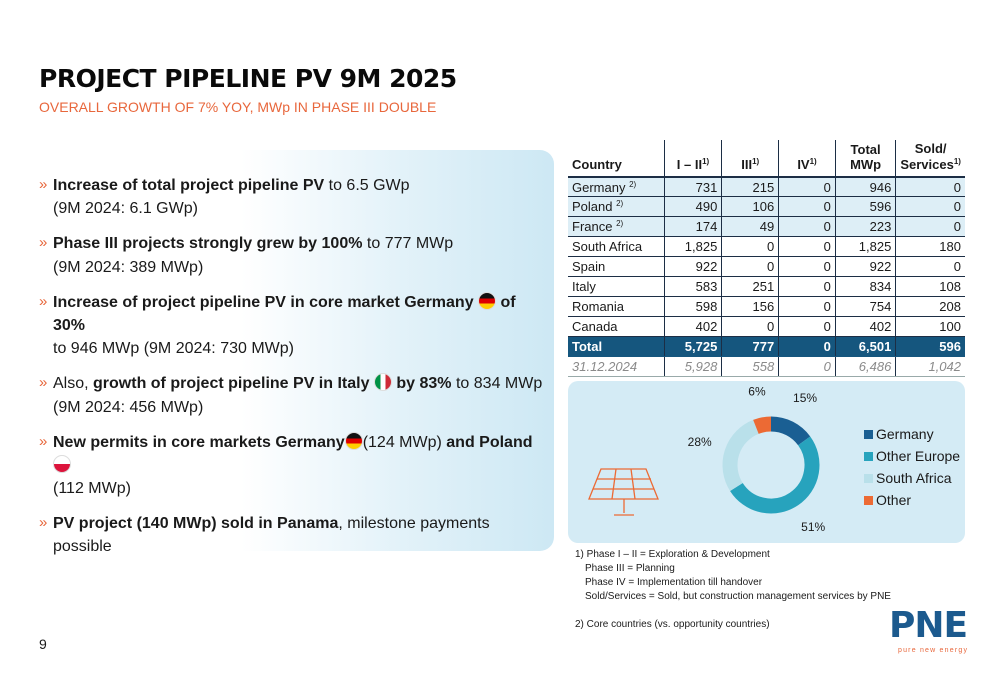 The width and height of the screenshot is (1000, 685). Describe the element at coordinates (674, 582) in the screenshot. I see `footnote: Phase IV = Implementation till handover` at that location.